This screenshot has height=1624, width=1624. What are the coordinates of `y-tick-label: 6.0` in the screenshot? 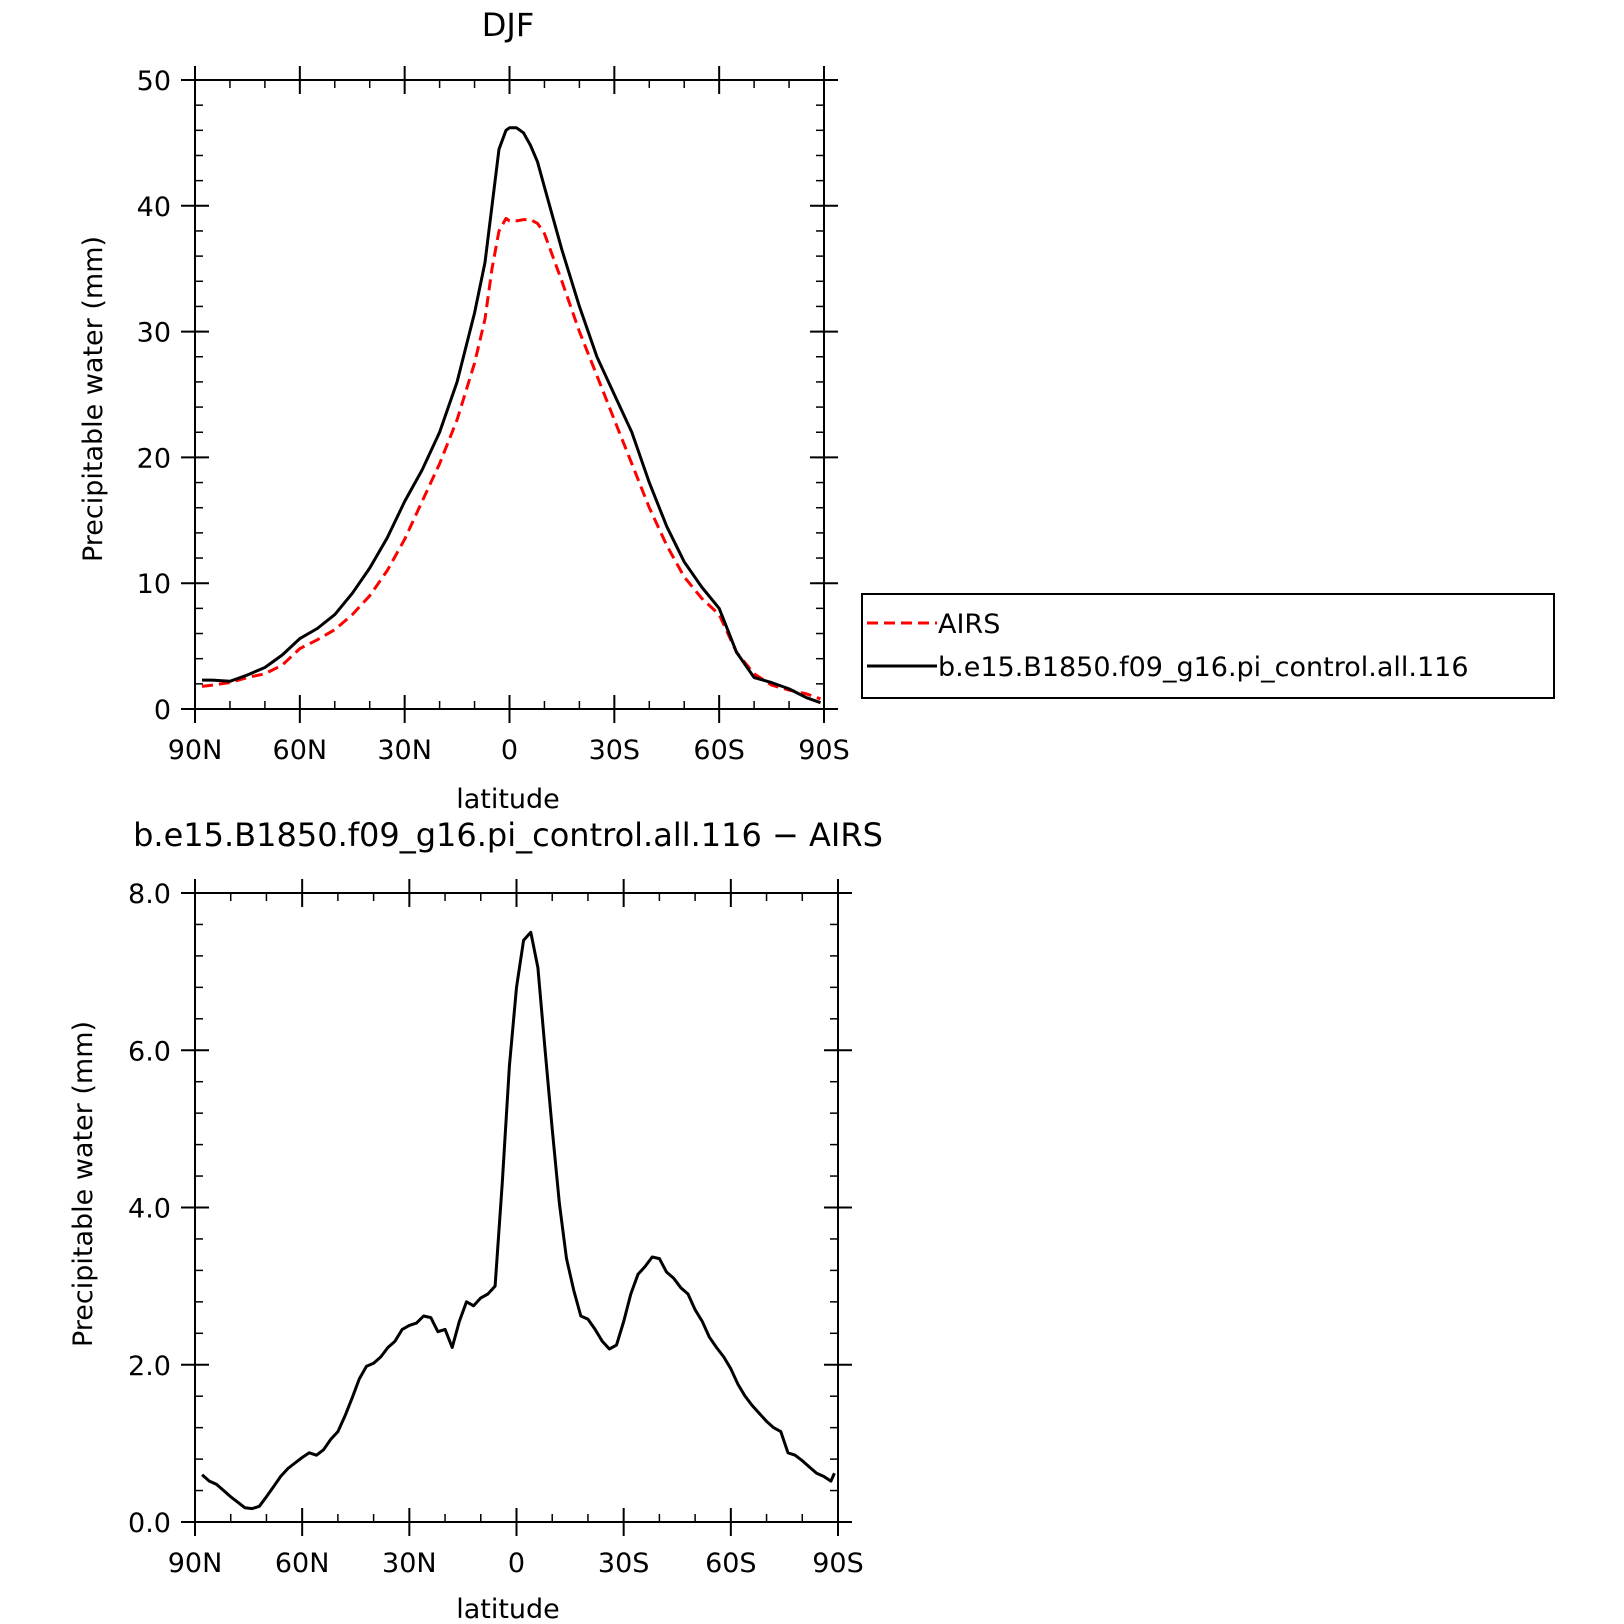 It's located at (149, 1051).